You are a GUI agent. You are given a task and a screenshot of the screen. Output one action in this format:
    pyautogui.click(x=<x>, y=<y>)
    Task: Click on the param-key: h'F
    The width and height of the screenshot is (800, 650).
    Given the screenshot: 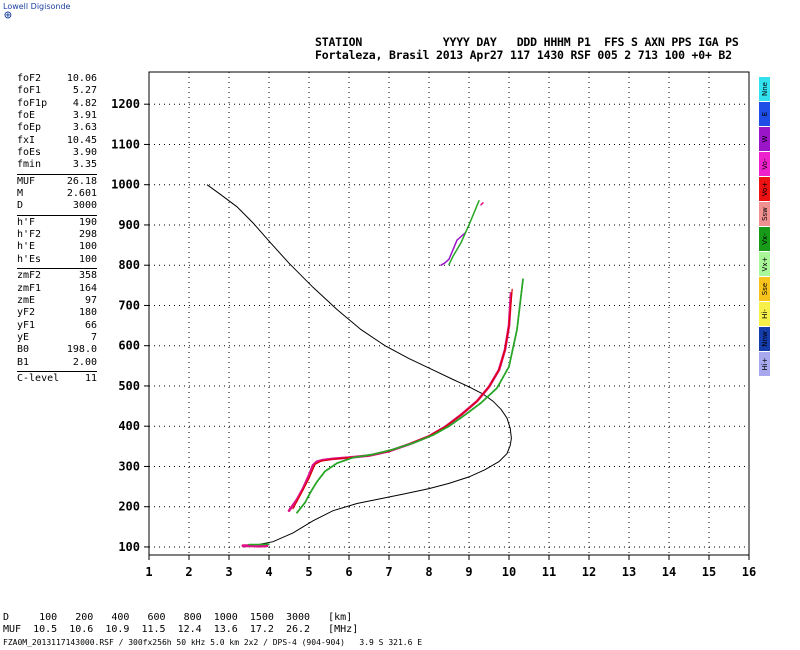 What is the action you would take?
    pyautogui.click(x=26, y=222)
    